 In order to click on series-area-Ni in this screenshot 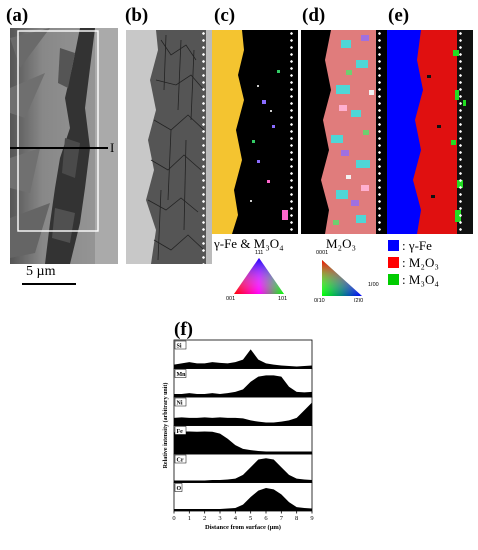, I will do `click(243, 414)`.